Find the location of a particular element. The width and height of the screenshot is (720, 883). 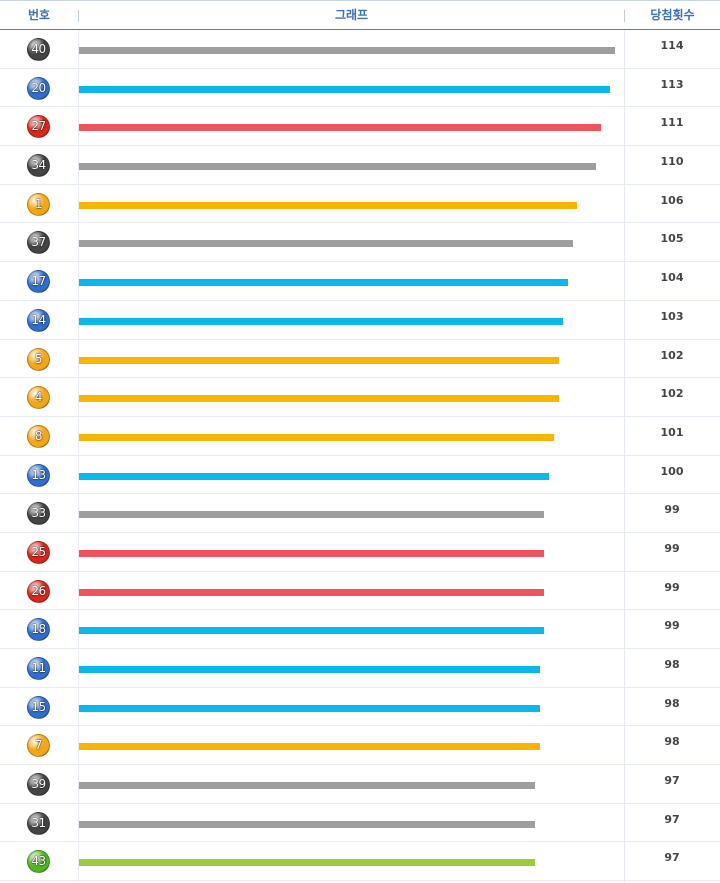

count-label: 101 is located at coordinates (672, 432).